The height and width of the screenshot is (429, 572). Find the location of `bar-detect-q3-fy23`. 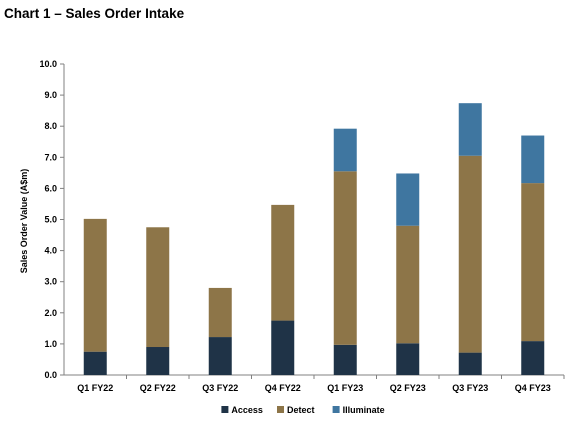

bar-detect-q3-fy23 is located at coordinates (470, 254).